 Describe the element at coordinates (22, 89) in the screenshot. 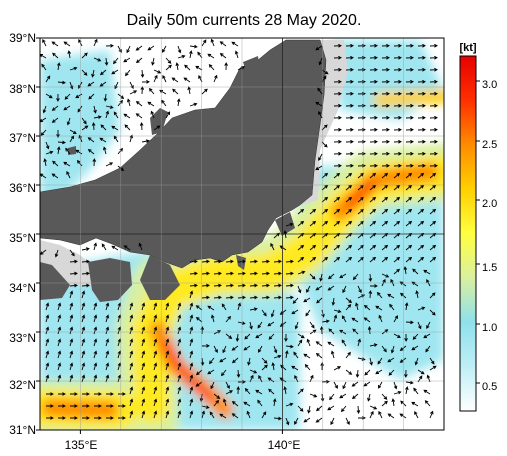

I see `lat-label: 38°N` at that location.